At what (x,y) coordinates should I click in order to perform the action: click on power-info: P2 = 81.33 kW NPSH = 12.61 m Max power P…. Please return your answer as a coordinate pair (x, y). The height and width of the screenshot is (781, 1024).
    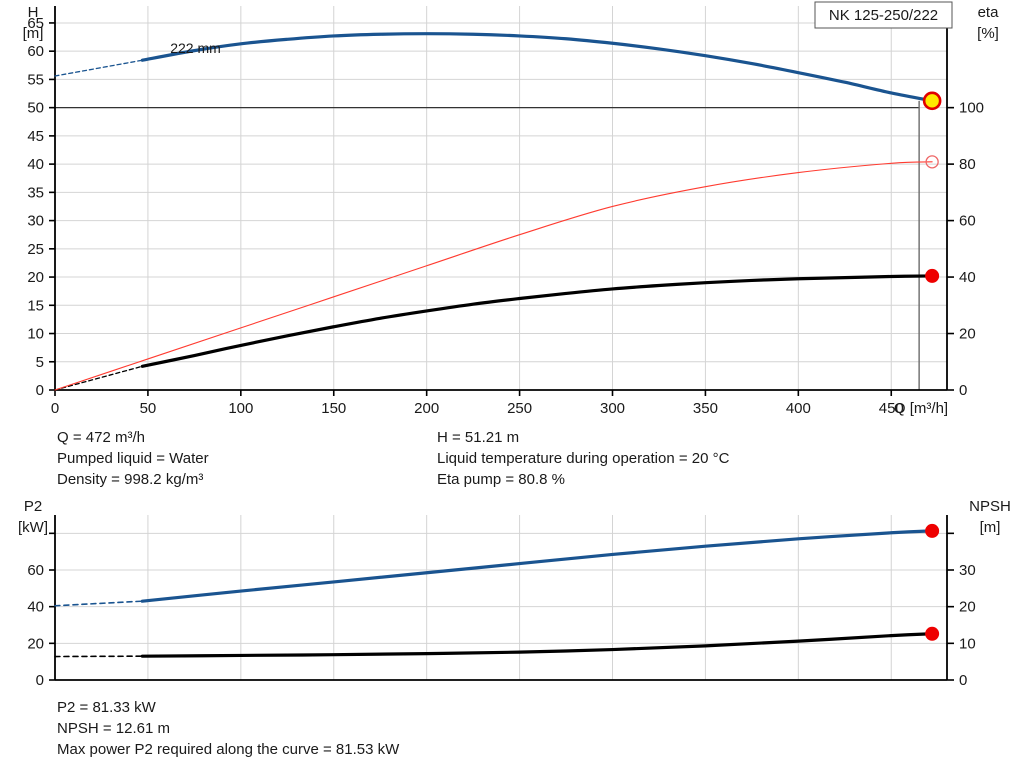
    Looking at the image, I should click on (228, 728).